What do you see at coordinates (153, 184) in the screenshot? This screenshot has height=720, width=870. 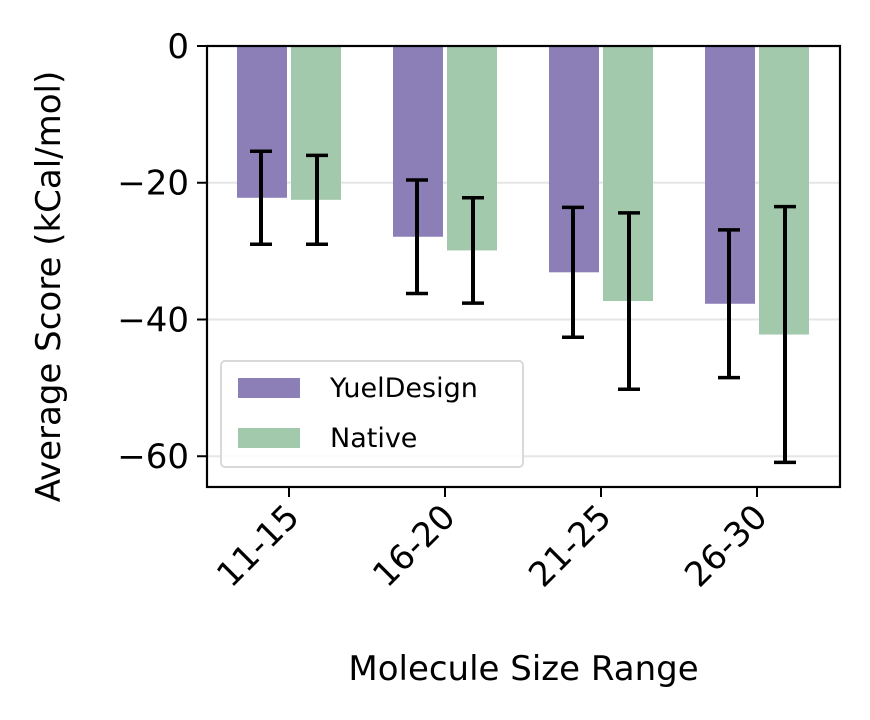 I see `y-tick-label: −20` at bounding box center [153, 184].